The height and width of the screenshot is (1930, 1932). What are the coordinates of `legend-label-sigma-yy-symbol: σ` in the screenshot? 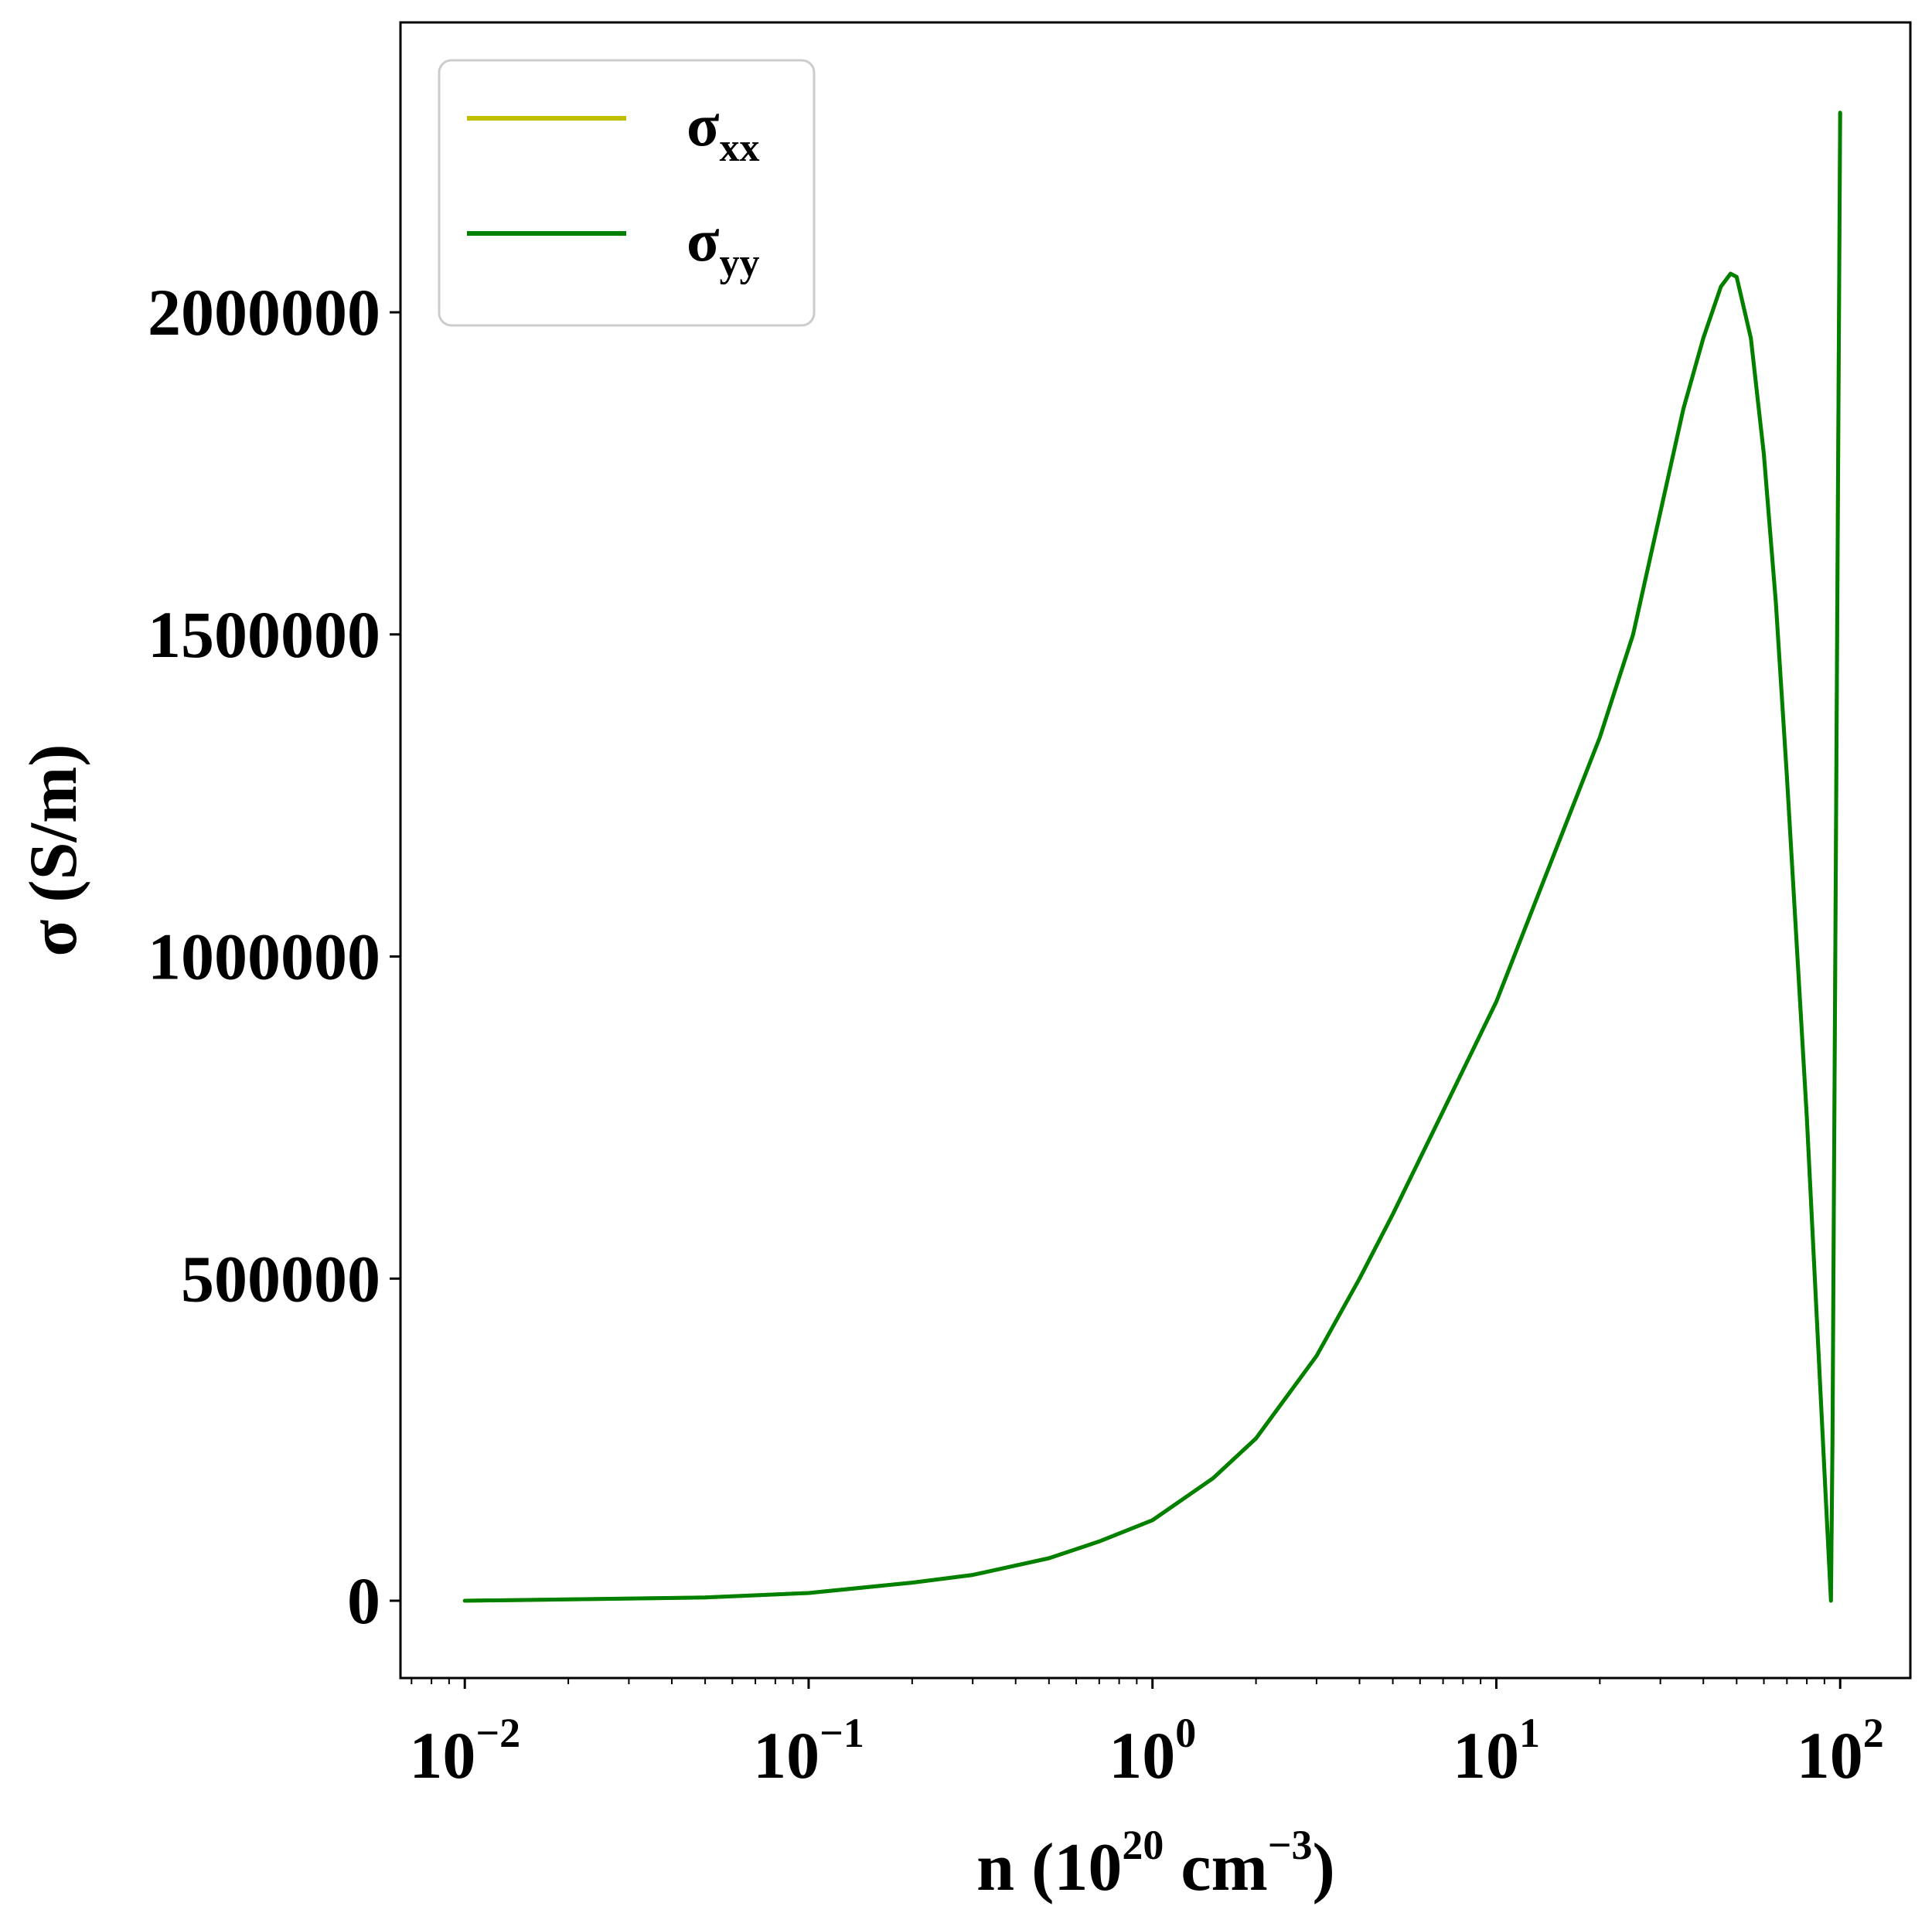 It's located at (703, 240).